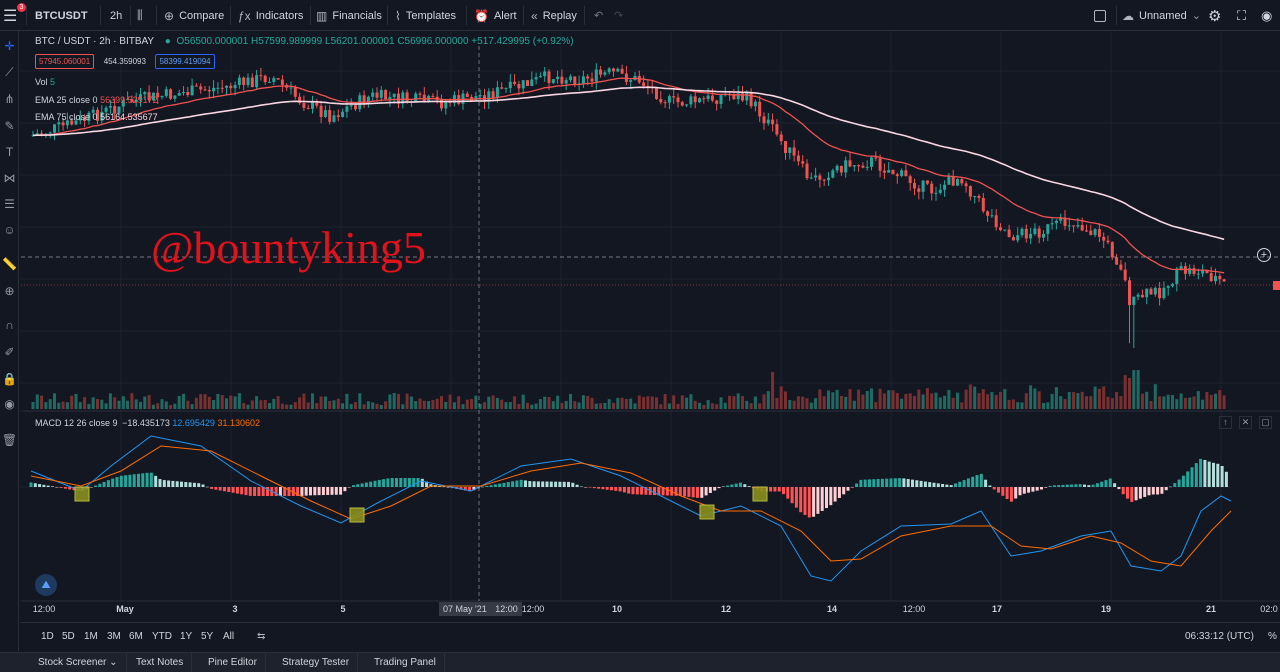 Image resolution: width=1280 pixels, height=672 pixels. What do you see at coordinates (114, 636) in the screenshot?
I see `range-button-3m: 3M` at bounding box center [114, 636].